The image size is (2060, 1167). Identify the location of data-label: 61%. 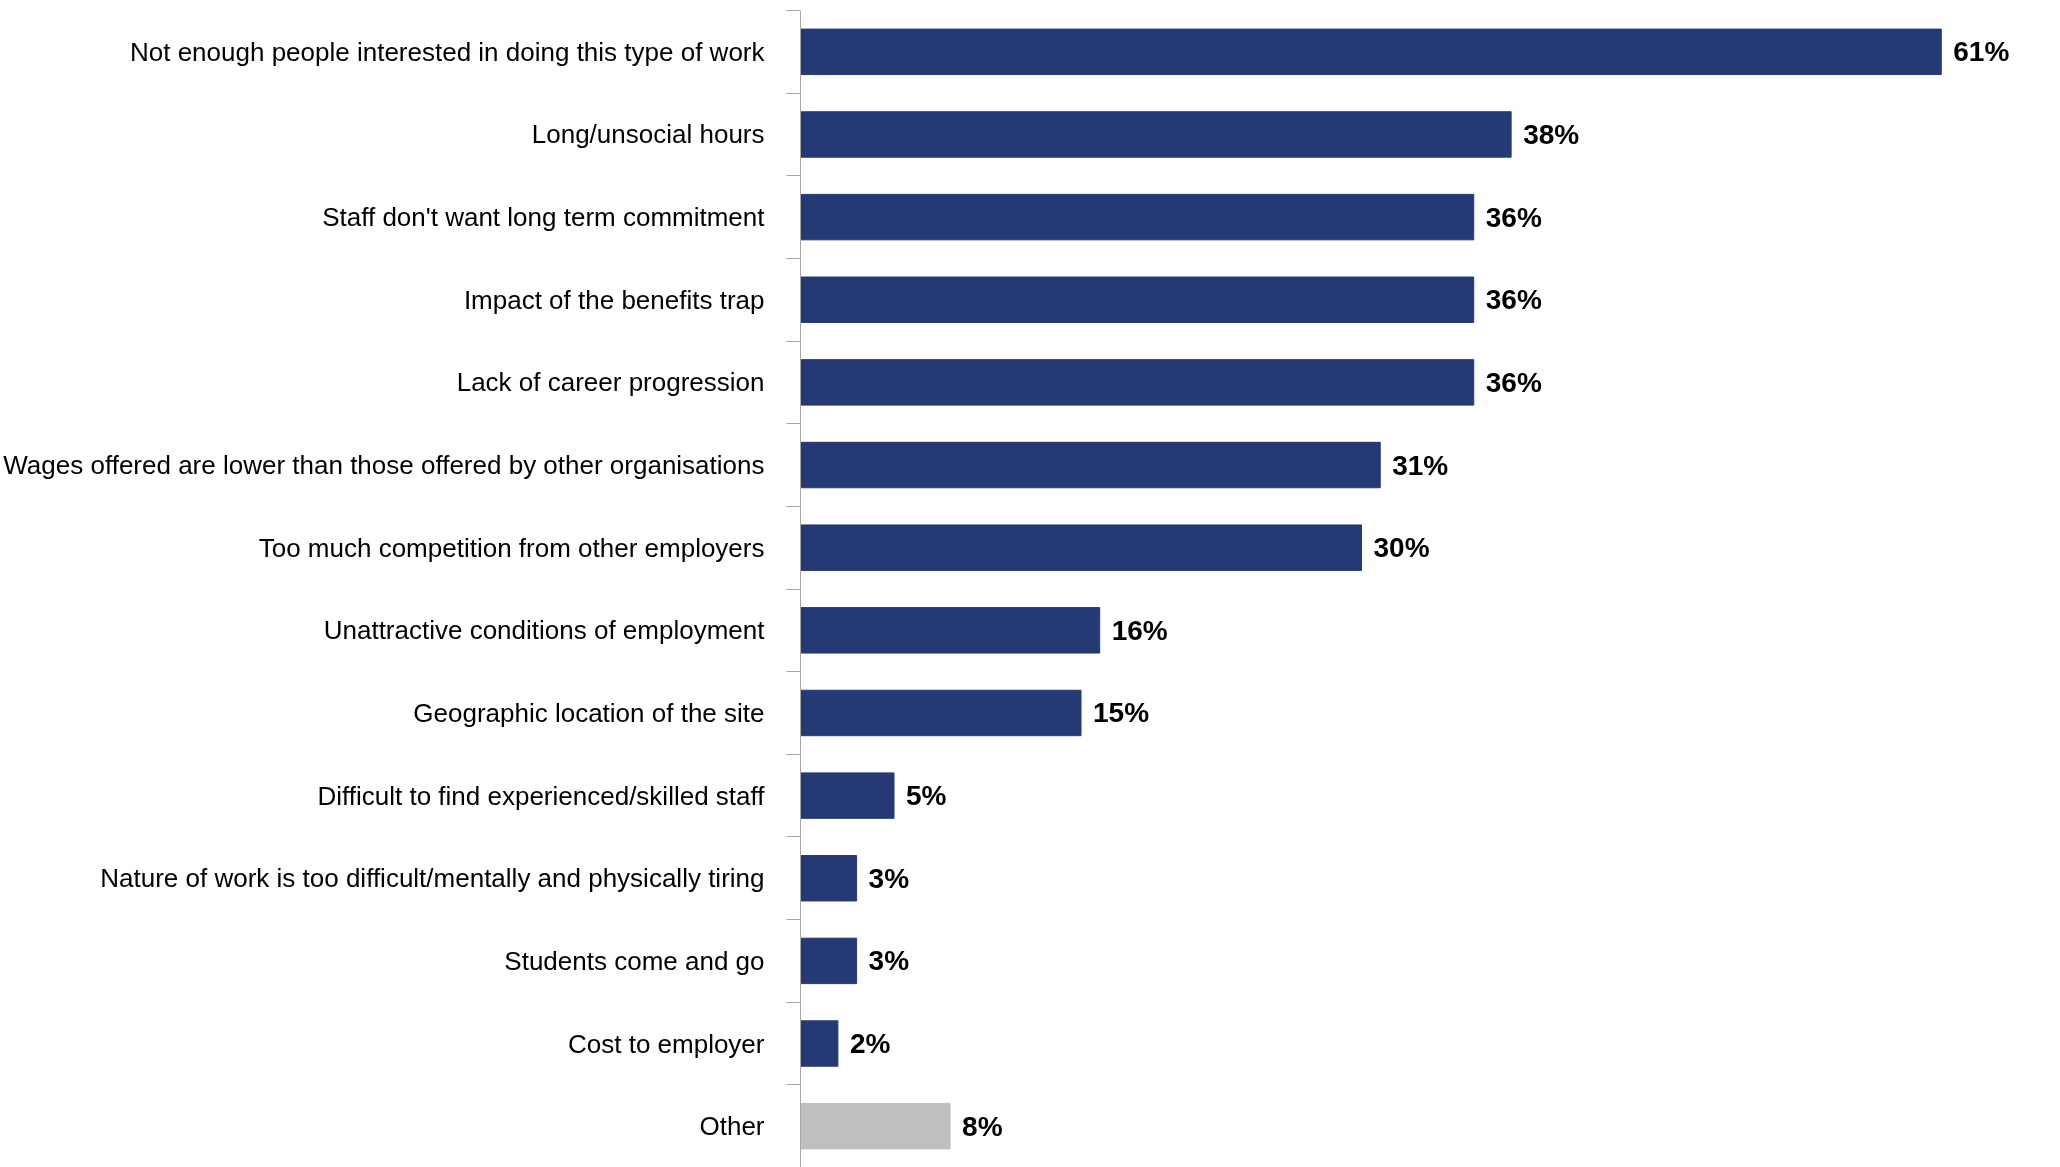
(1981, 52).